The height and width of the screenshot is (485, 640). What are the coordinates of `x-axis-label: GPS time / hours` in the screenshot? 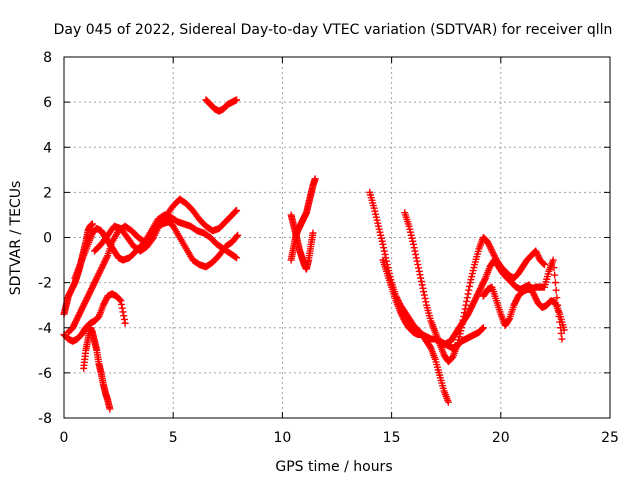 It's located at (333, 467).